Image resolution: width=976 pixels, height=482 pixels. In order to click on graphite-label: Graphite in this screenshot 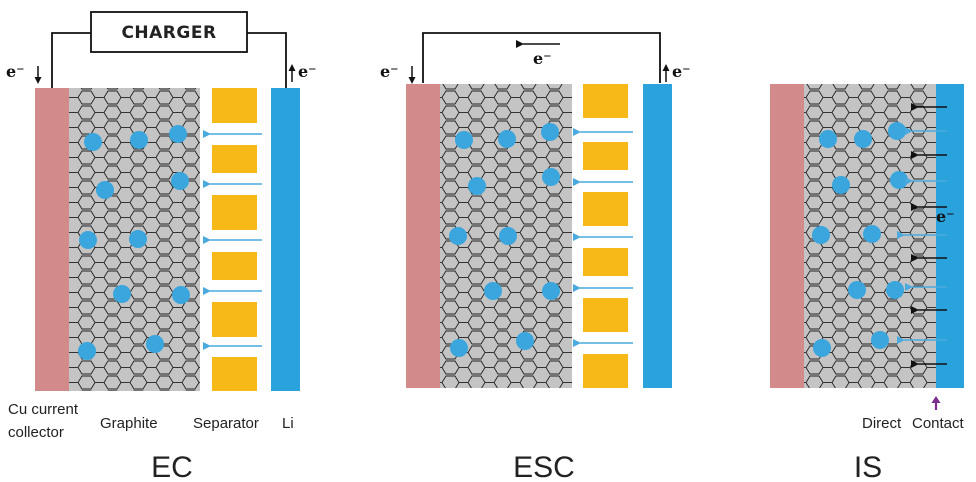, I will do `click(129, 423)`.